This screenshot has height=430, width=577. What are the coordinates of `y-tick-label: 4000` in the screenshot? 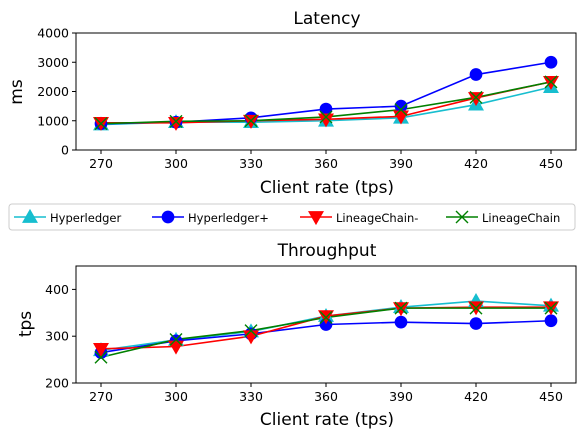 It's located at (53, 33).